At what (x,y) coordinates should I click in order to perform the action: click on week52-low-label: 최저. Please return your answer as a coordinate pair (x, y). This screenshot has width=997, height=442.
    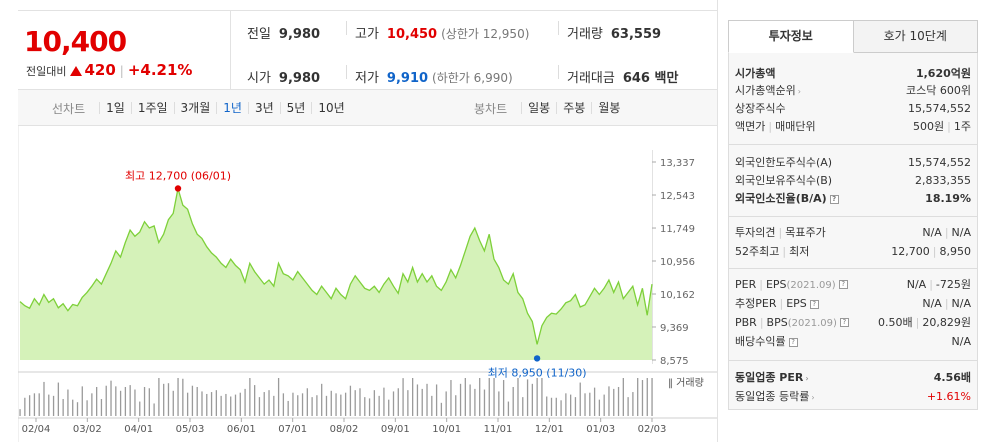
    Looking at the image, I should click on (799, 251).